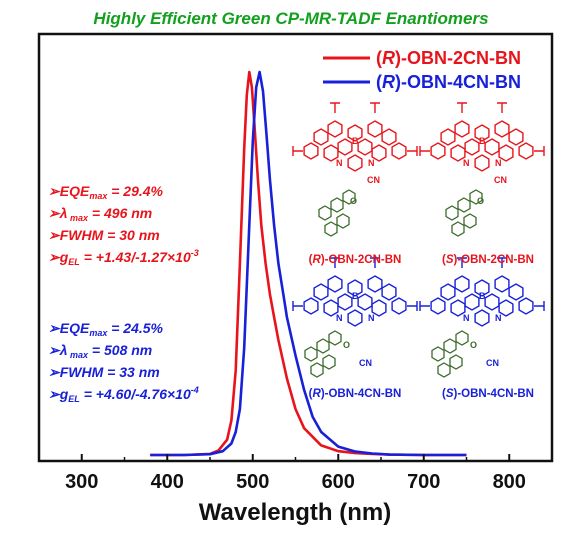 This screenshot has width=583, height=545. Describe the element at coordinates (488, 394) in the screenshot. I see `caption-s-obn-4cn-bn: (S)-OBN-4CN-BN` at that location.